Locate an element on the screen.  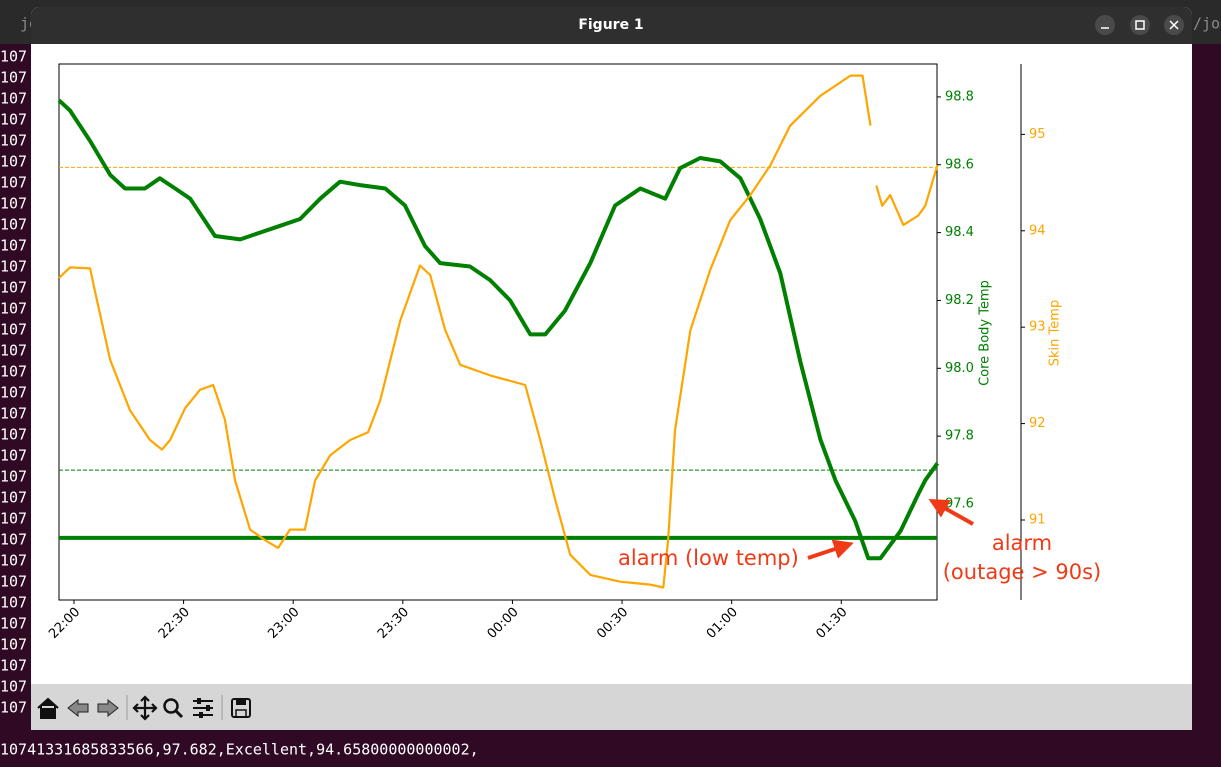
y-axis-label: Core Body Temp is located at coordinates (985, 333).